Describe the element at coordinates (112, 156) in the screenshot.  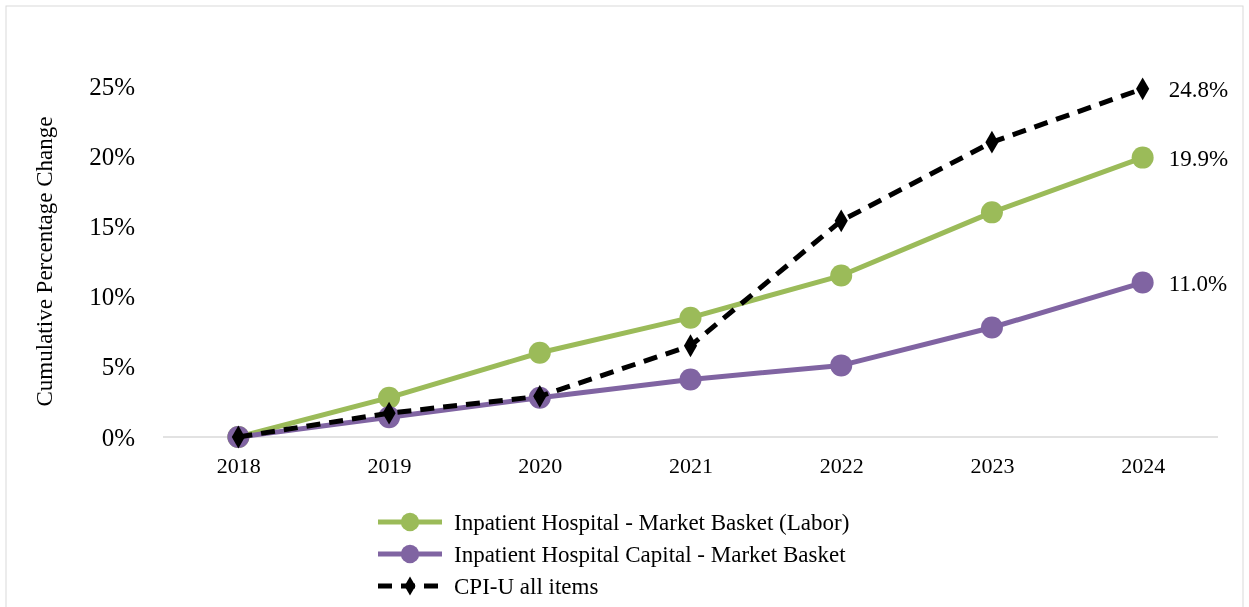
I see `y-tick-label: 20%` at that location.